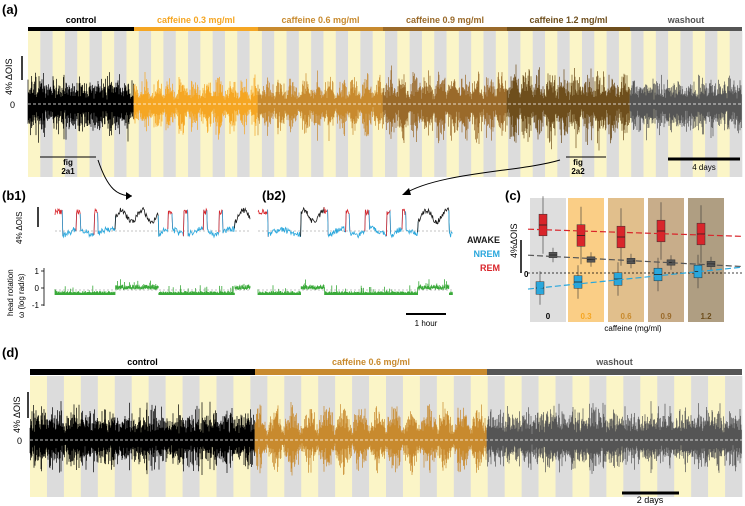  Describe the element at coordinates (12, 105) in the screenshot. I see `panel-a-ytick-0: 0` at that location.